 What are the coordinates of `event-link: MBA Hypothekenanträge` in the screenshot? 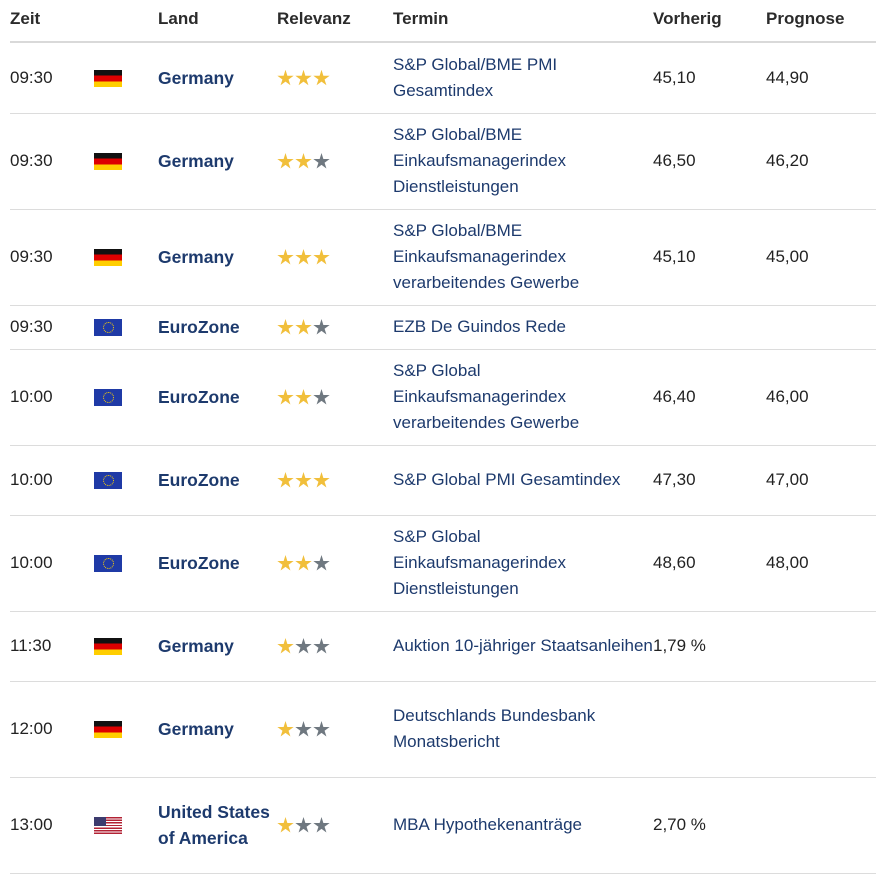 It's located at (488, 824).